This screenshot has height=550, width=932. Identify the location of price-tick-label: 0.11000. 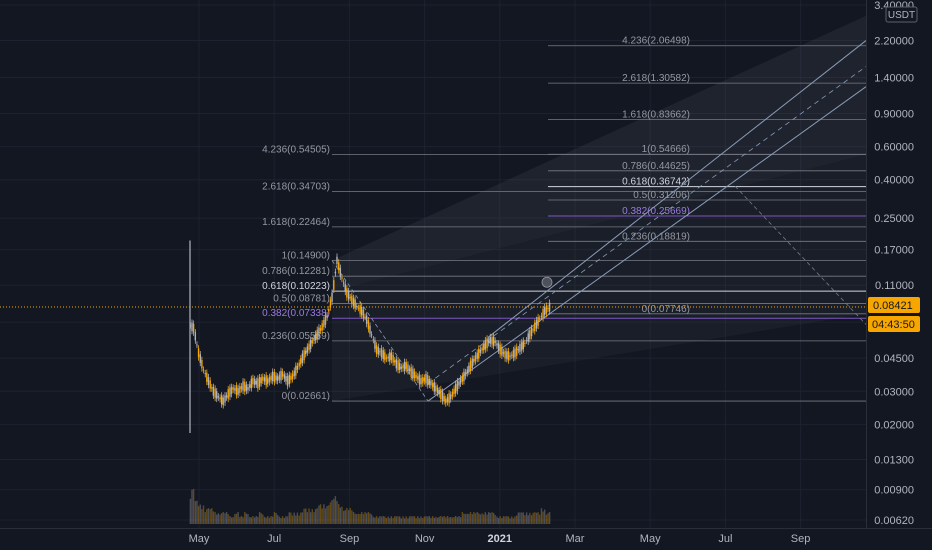
(894, 286).